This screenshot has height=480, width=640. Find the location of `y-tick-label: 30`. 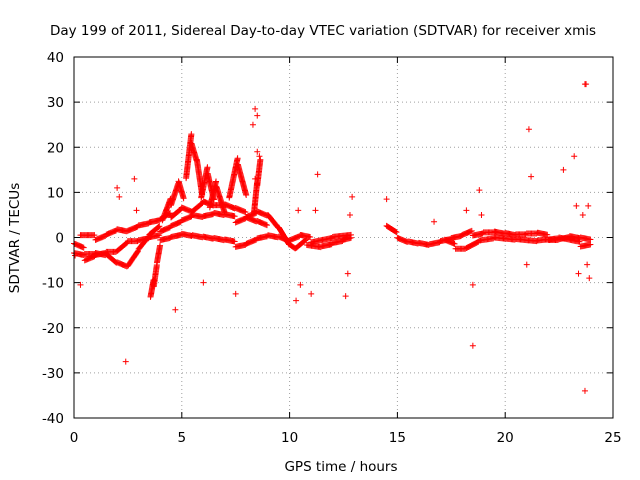

y-tick-label: 30 is located at coordinates (55, 103).